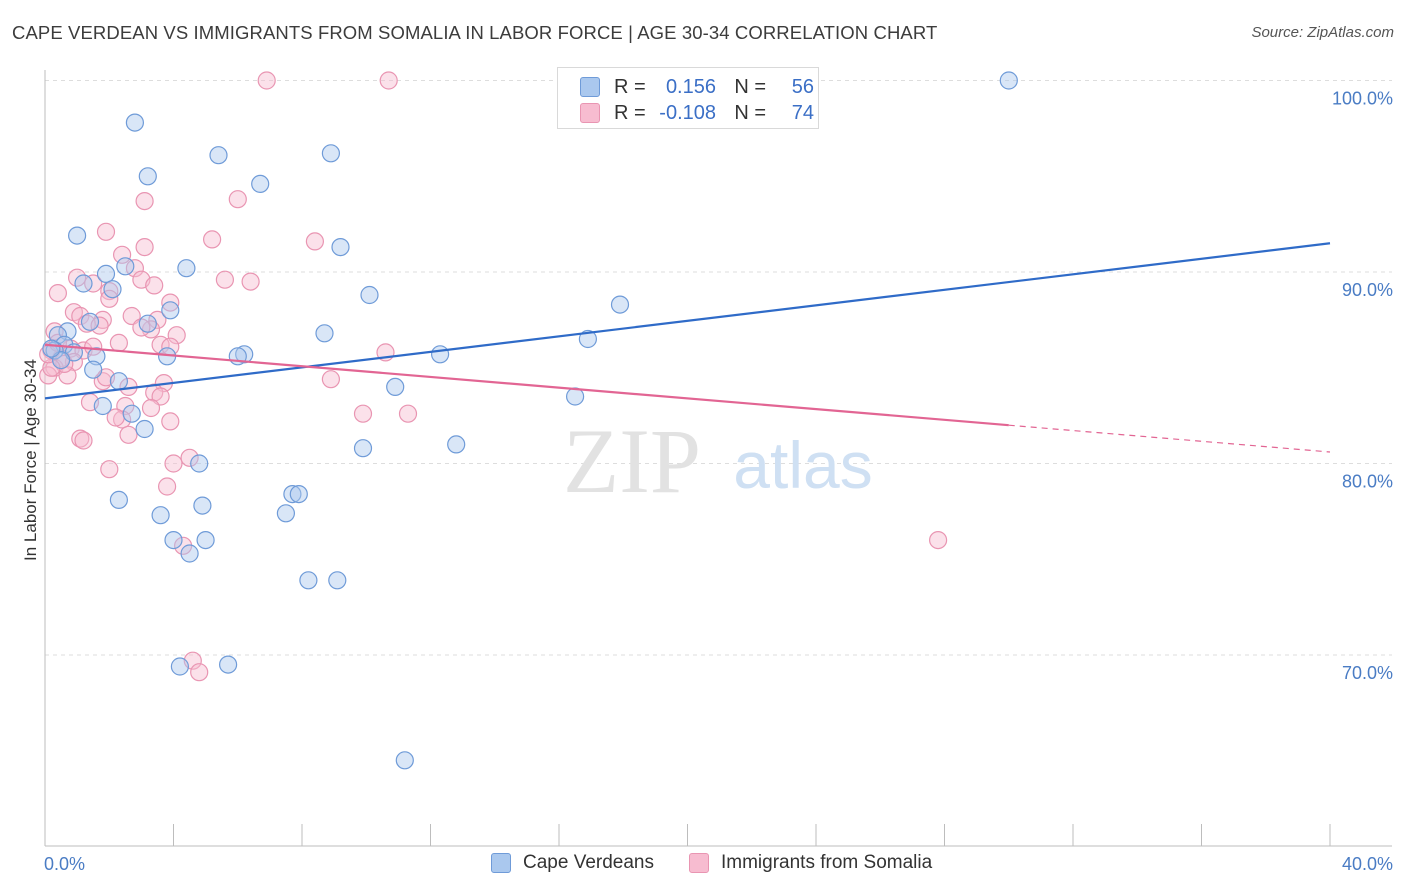 Image resolution: width=1406 pixels, height=892 pixels. What do you see at coordinates (590, 87) in the screenshot?
I see `legend-swatch-cape-verdean` at bounding box center [590, 87].